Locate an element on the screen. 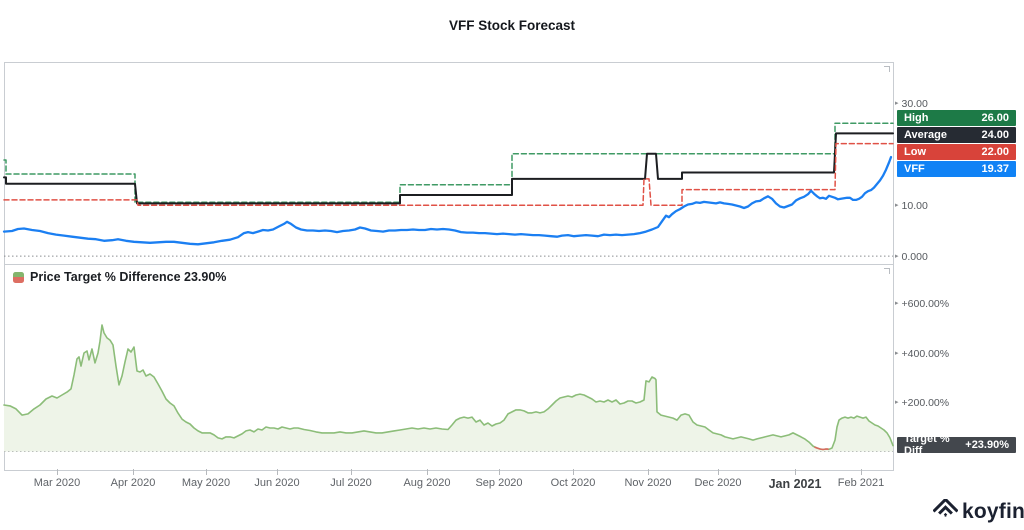 The width and height of the screenshot is (1024, 530). average-badge: Average 24.00 is located at coordinates (956, 135).